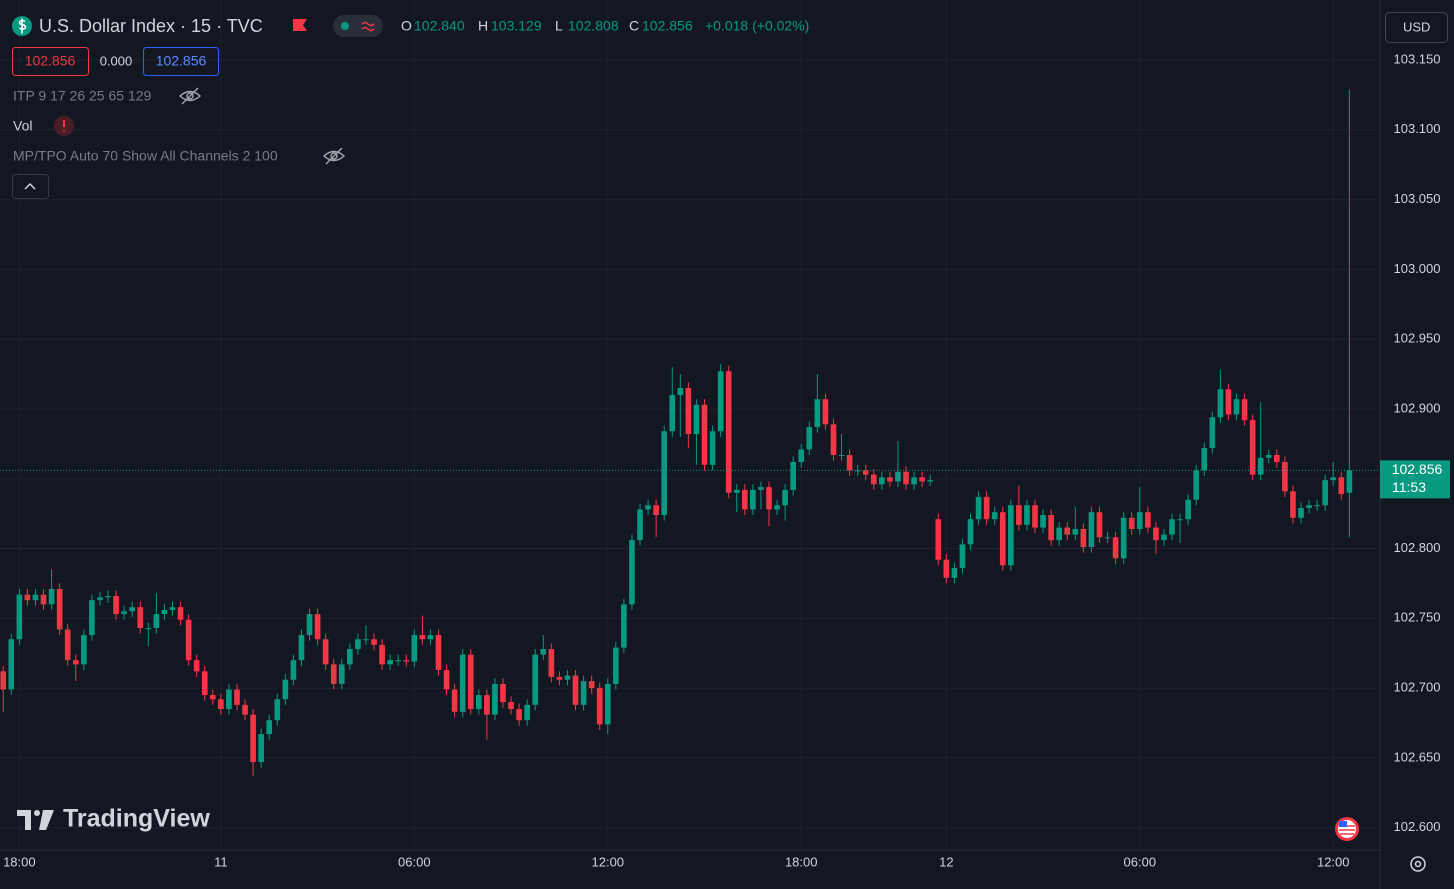  Describe the element at coordinates (1417, 617) in the screenshot. I see `y-tick-label: 102.750` at that location.